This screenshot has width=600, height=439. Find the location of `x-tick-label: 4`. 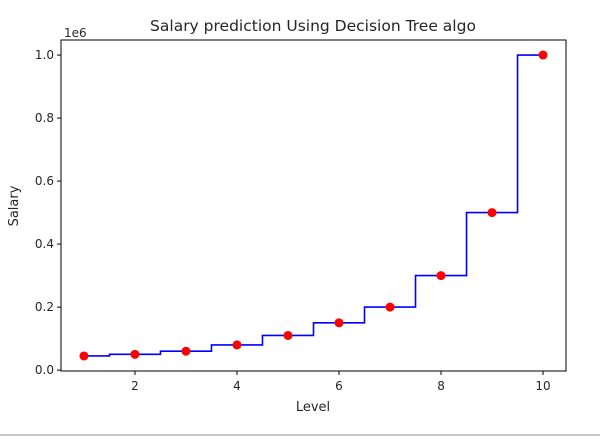

x-tick-label: 4 is located at coordinates (237, 386).